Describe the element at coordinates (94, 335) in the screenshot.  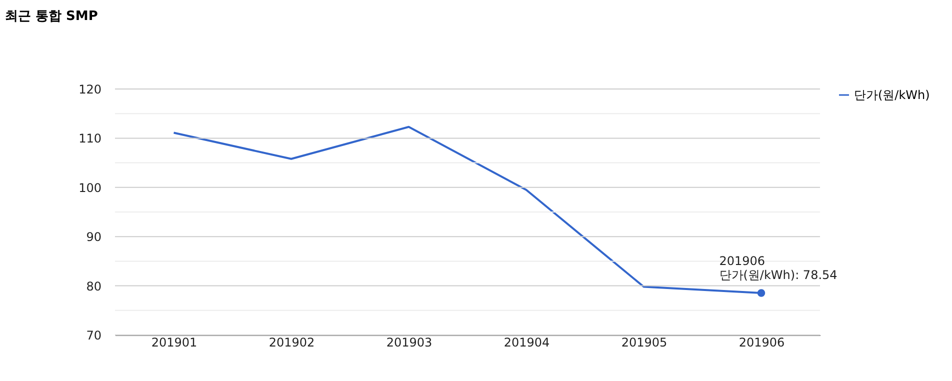
I see `y-tick-label: 70` at that location.